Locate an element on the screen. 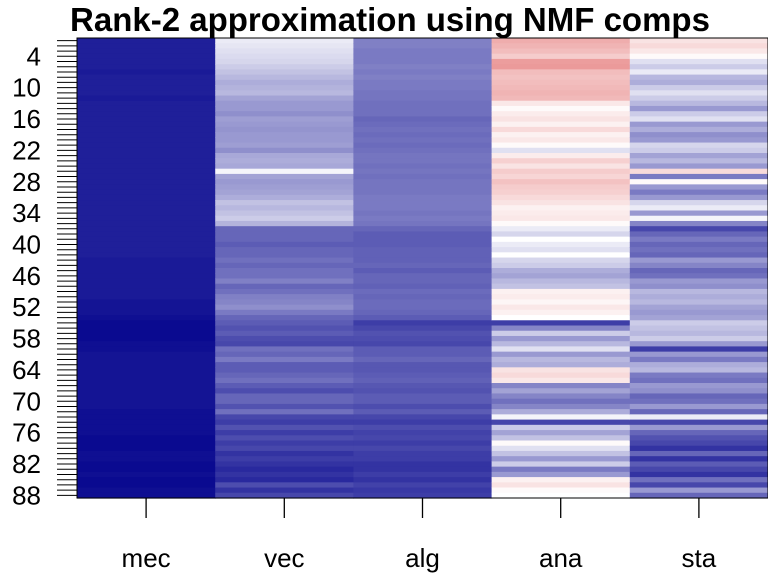  y-tick-label: 40 is located at coordinates (26, 244).